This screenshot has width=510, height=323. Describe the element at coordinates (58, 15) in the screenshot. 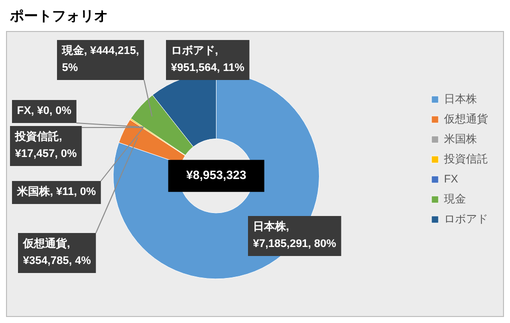

I see `chart-title: ポートフォリオ` at that location.